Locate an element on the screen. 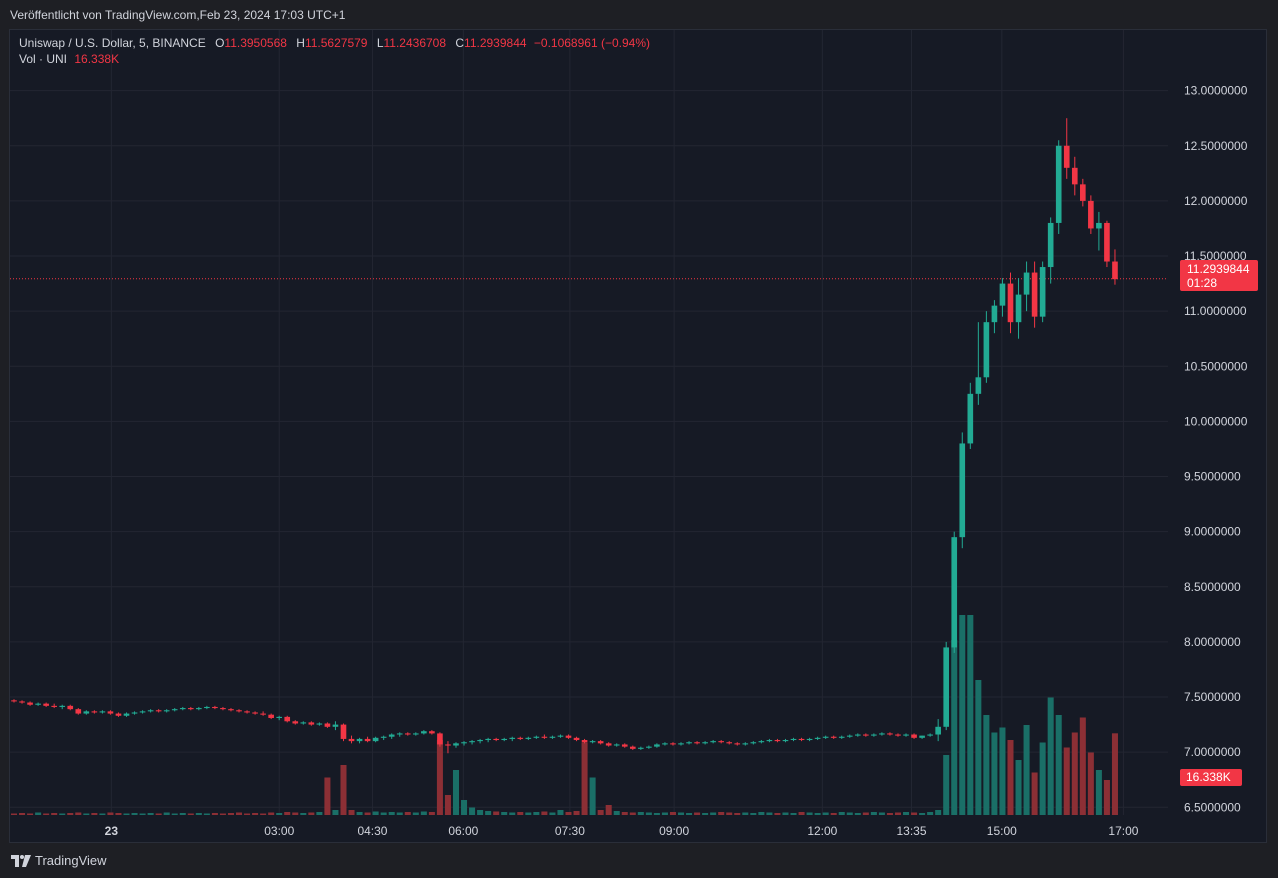 This screenshot has width=1278, height=878. time-tick-label: 09:00 is located at coordinates (674, 831).